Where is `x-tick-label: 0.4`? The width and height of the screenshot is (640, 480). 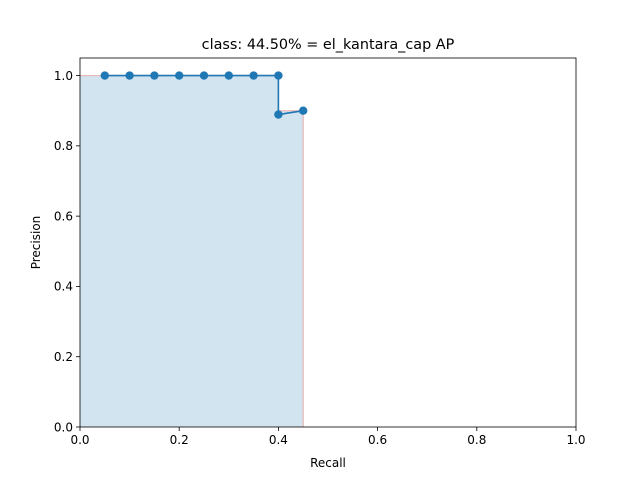
x-tick-label: 0.4 is located at coordinates (278, 440).